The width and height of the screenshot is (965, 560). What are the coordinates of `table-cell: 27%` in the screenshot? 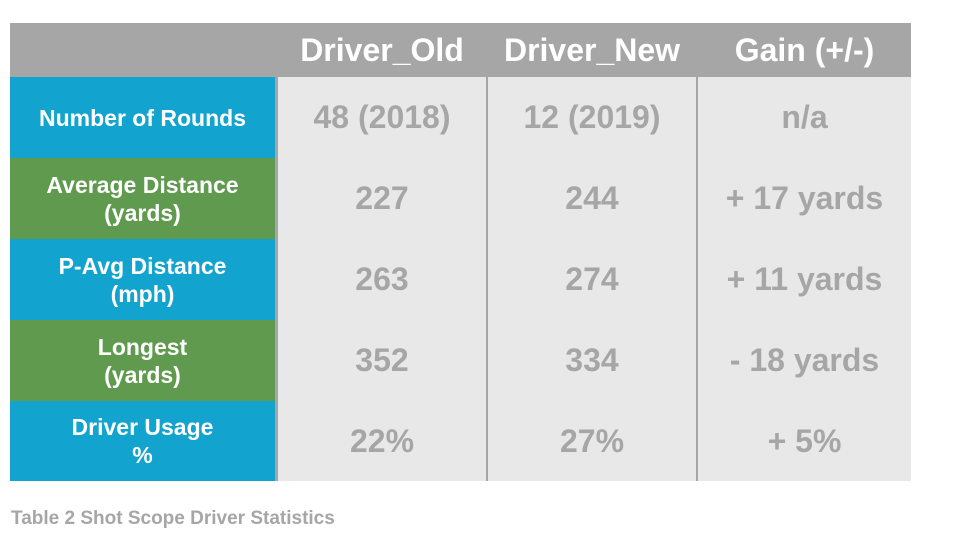 It's located at (592, 441).